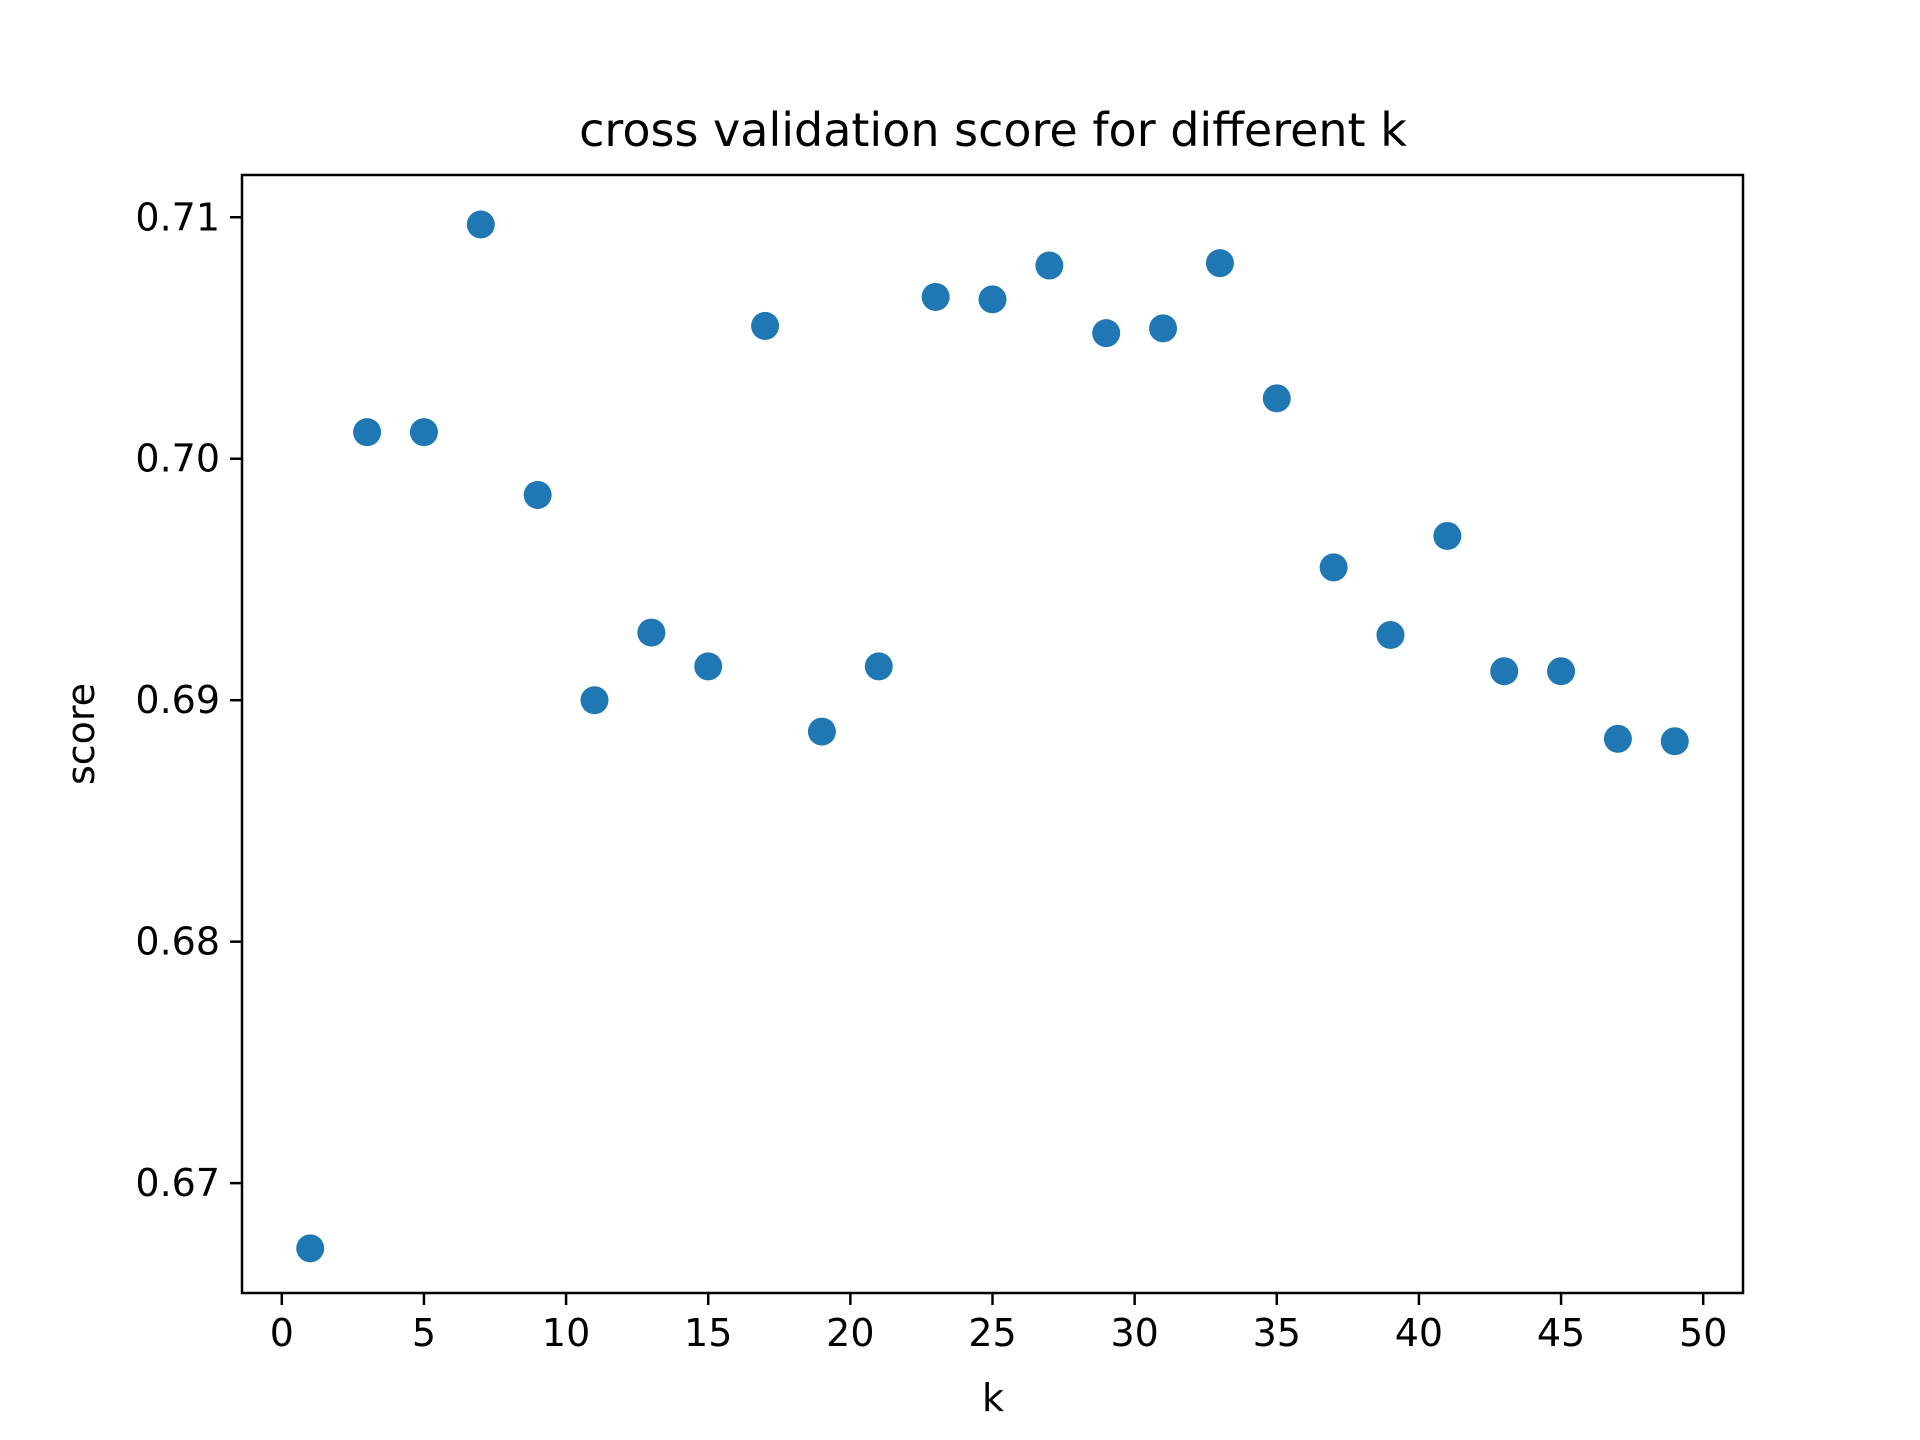 This screenshot has height=1440, width=1920. Describe the element at coordinates (282, 1333) in the screenshot. I see `x-tick-label: 0` at that location.